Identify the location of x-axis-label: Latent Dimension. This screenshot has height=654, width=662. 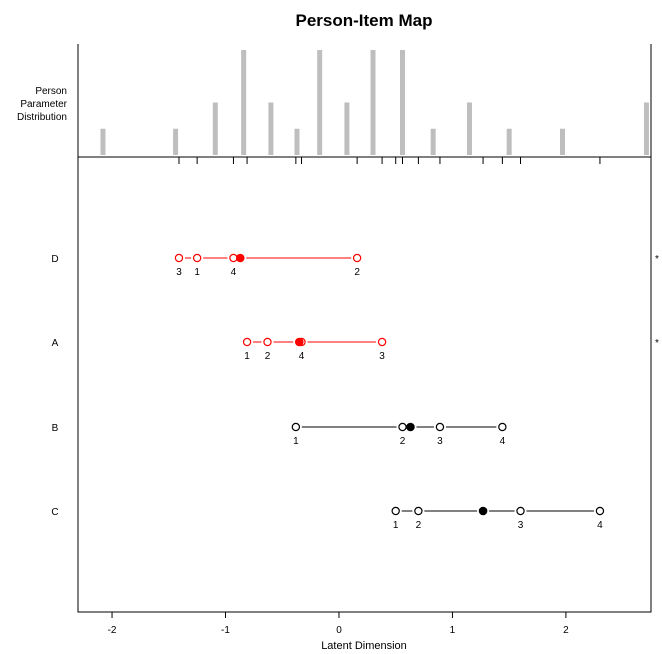
(364, 646).